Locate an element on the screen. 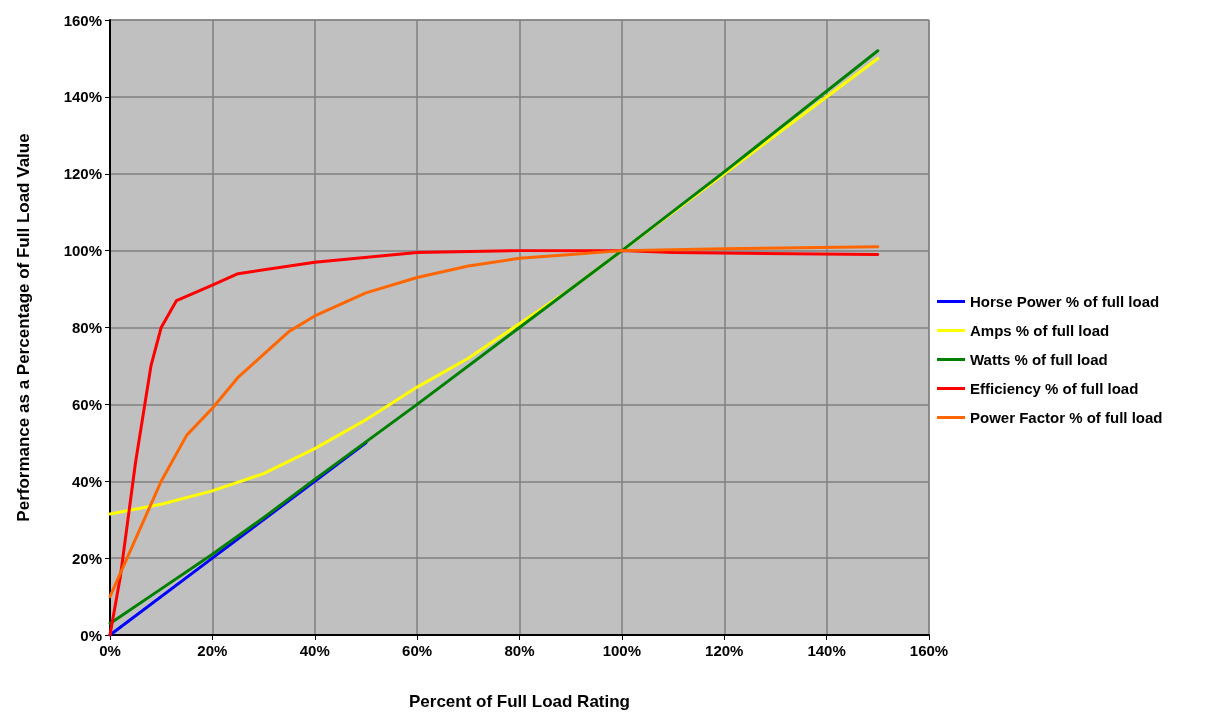 The height and width of the screenshot is (719, 1217). x-tick-label: 60% is located at coordinates (417, 650).